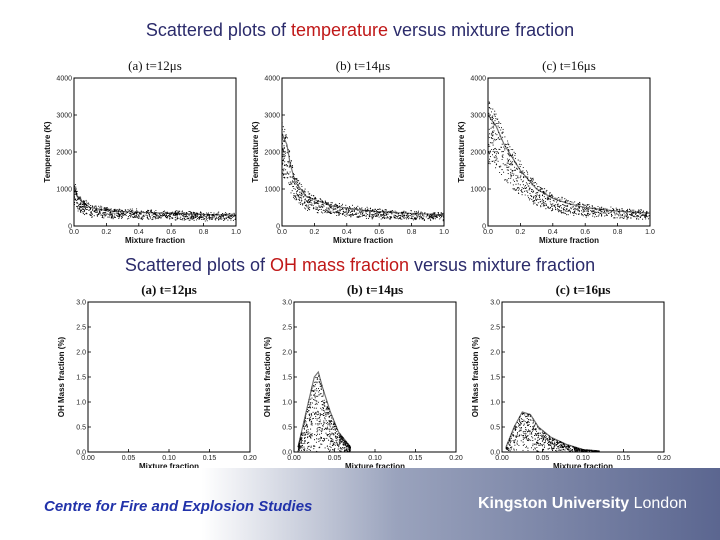  Describe the element at coordinates (379, 232) in the screenshot. I see `x-tick-label: 0.6` at that location.